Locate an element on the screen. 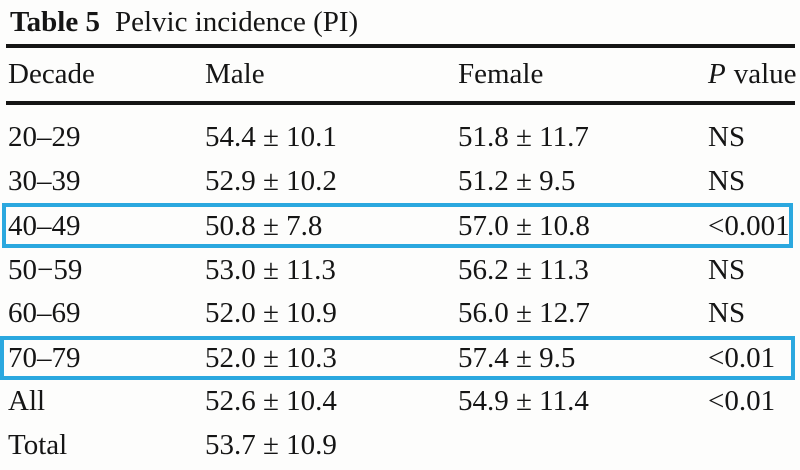 The height and width of the screenshot is (470, 800). table-row-highlighted: 40–49 50.8 ± 7.8 57.0 ± 10.8 <0.001 is located at coordinates (400, 227).